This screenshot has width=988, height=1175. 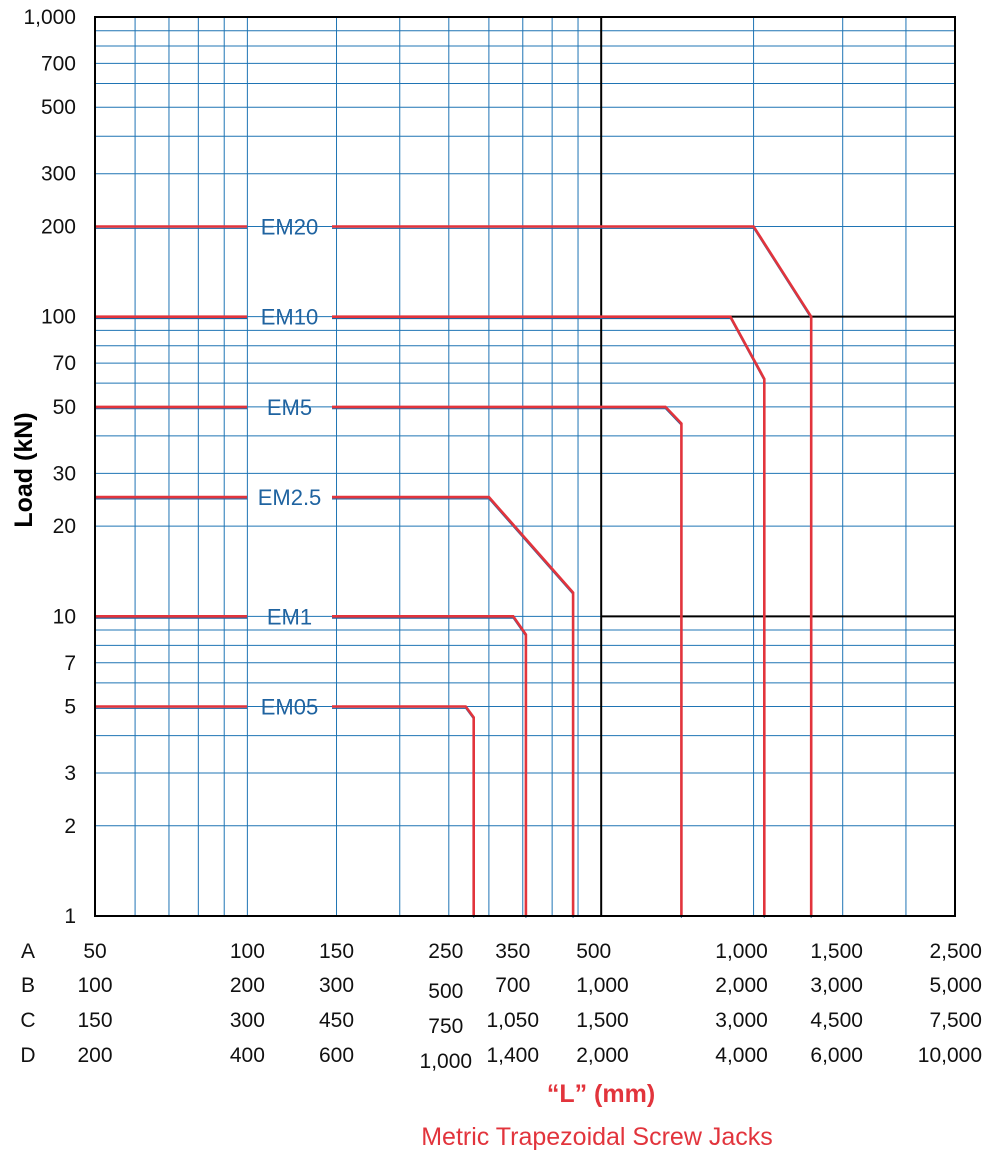 I want to click on x-tick-label-d: 1,400, so click(x=512, y=1055).